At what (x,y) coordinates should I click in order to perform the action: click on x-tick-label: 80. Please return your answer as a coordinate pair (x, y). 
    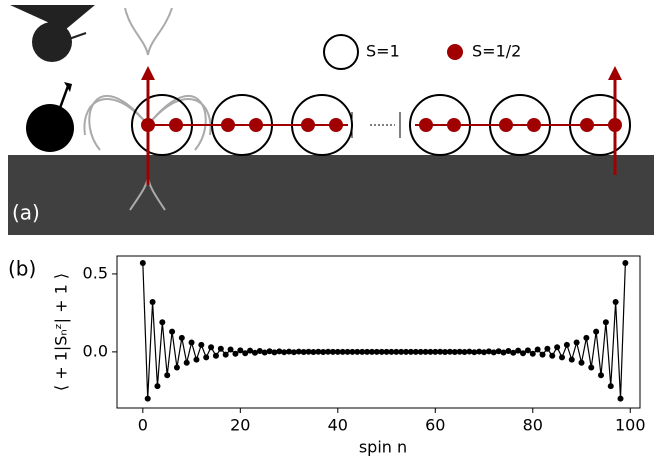
    Looking at the image, I should click on (533, 425).